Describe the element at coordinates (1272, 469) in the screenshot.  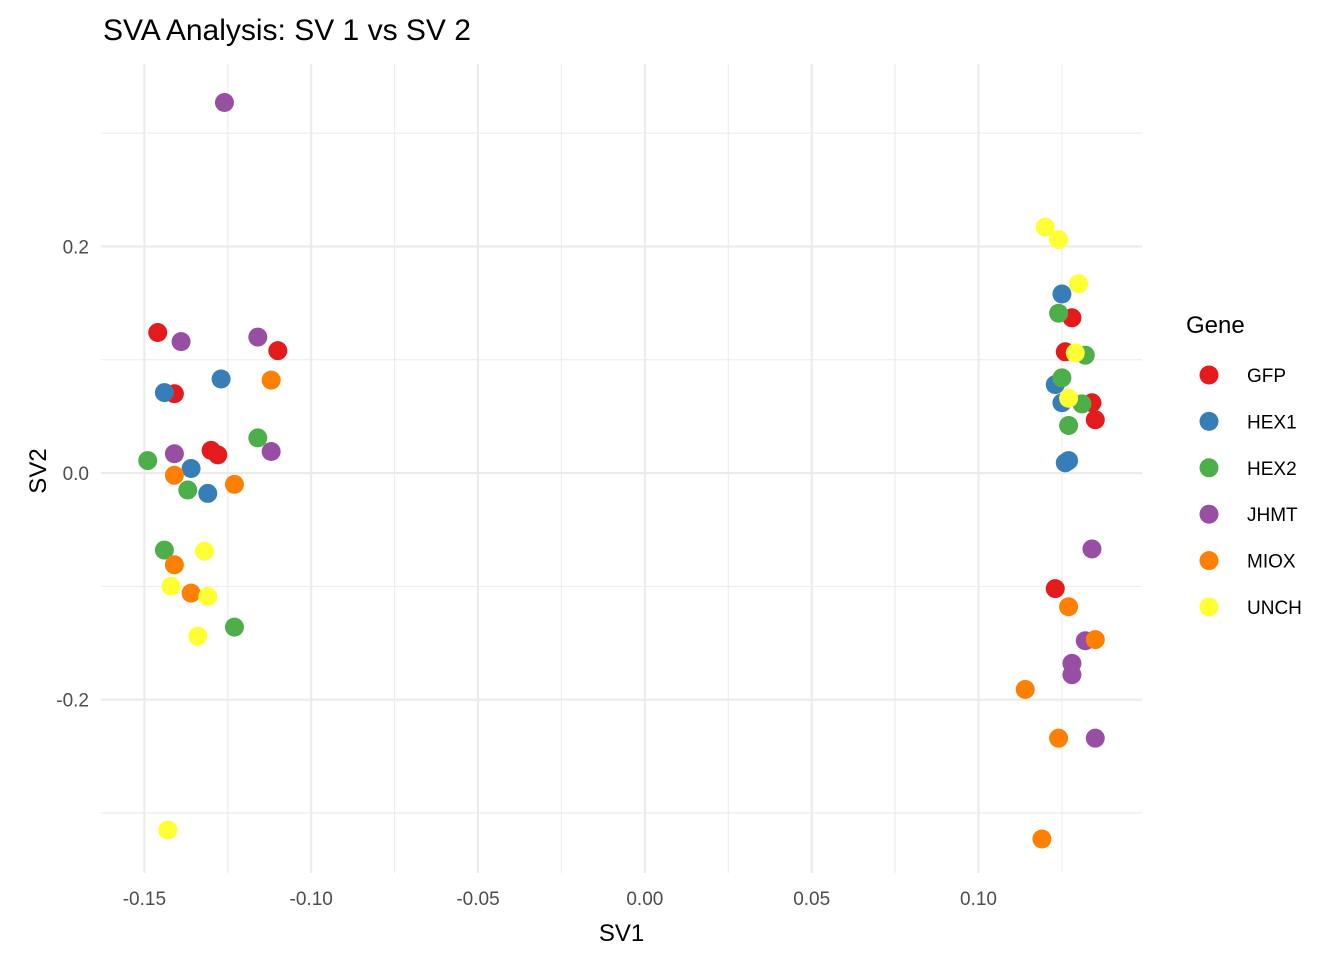
I see `legend-label-hex2: HEX2` at that location.